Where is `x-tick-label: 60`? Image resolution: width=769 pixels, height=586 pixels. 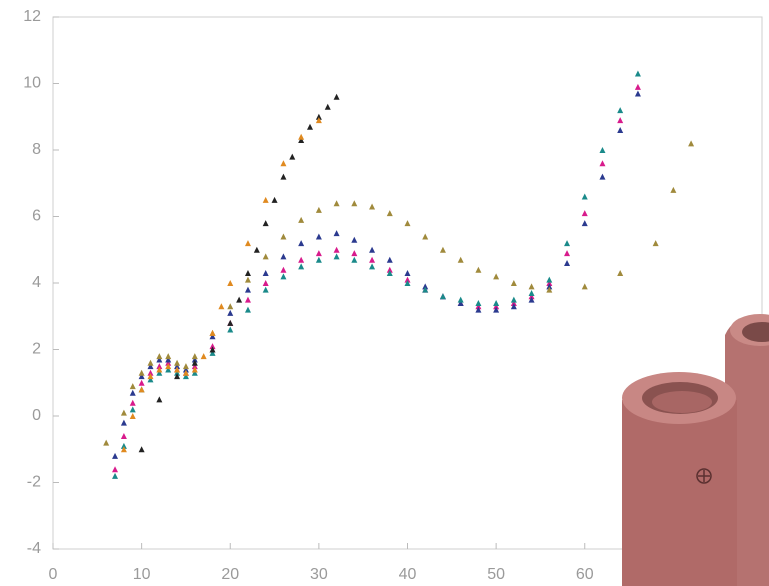
x-tick-label: 60 is located at coordinates (585, 574).